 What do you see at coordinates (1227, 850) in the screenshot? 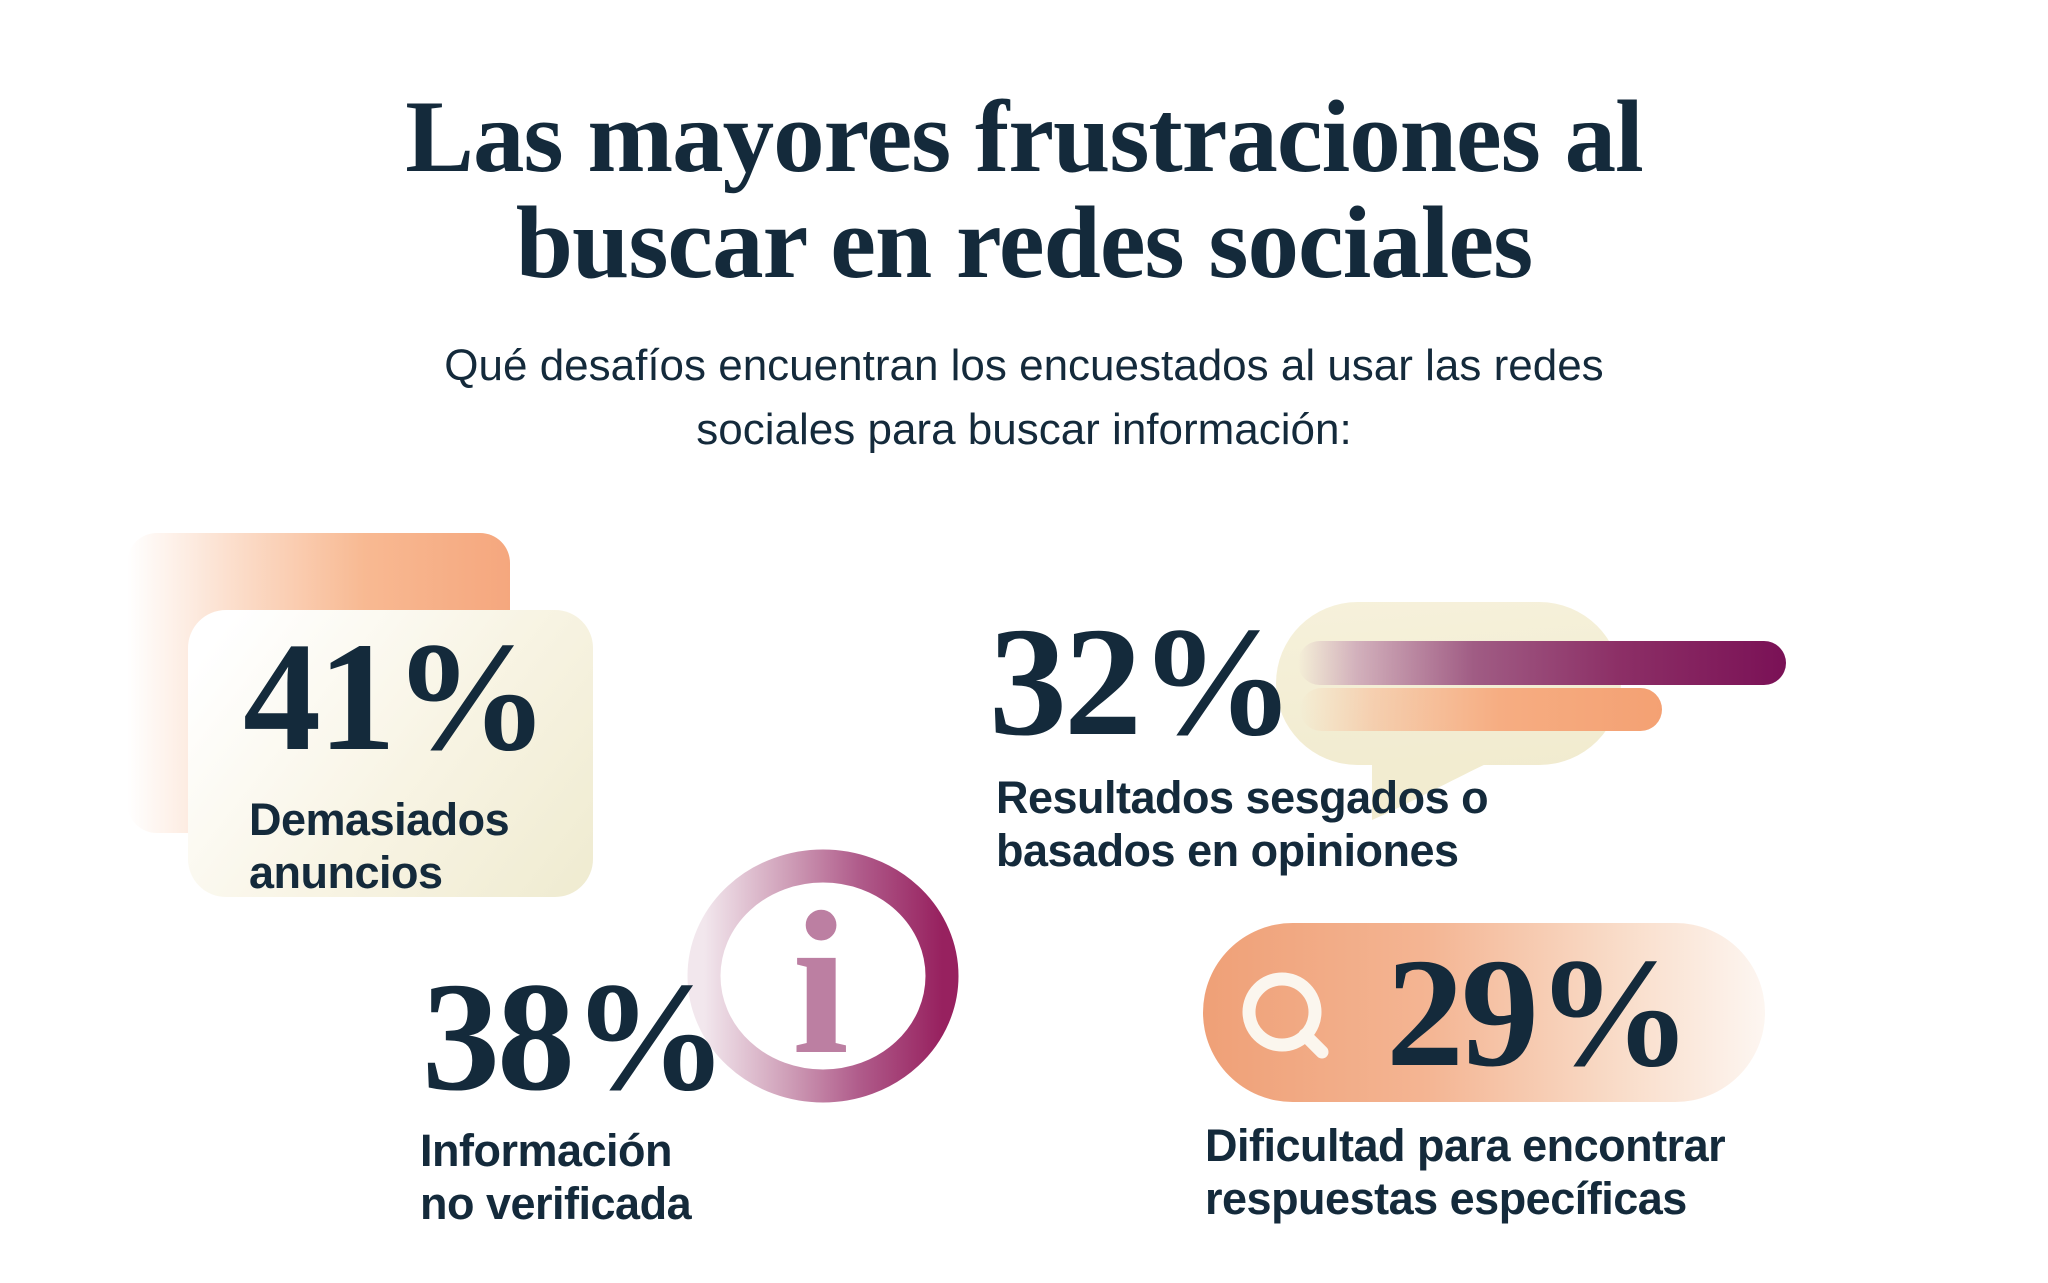
I see `stat-label-biased-line2: basados en opiniones` at bounding box center [1227, 850].